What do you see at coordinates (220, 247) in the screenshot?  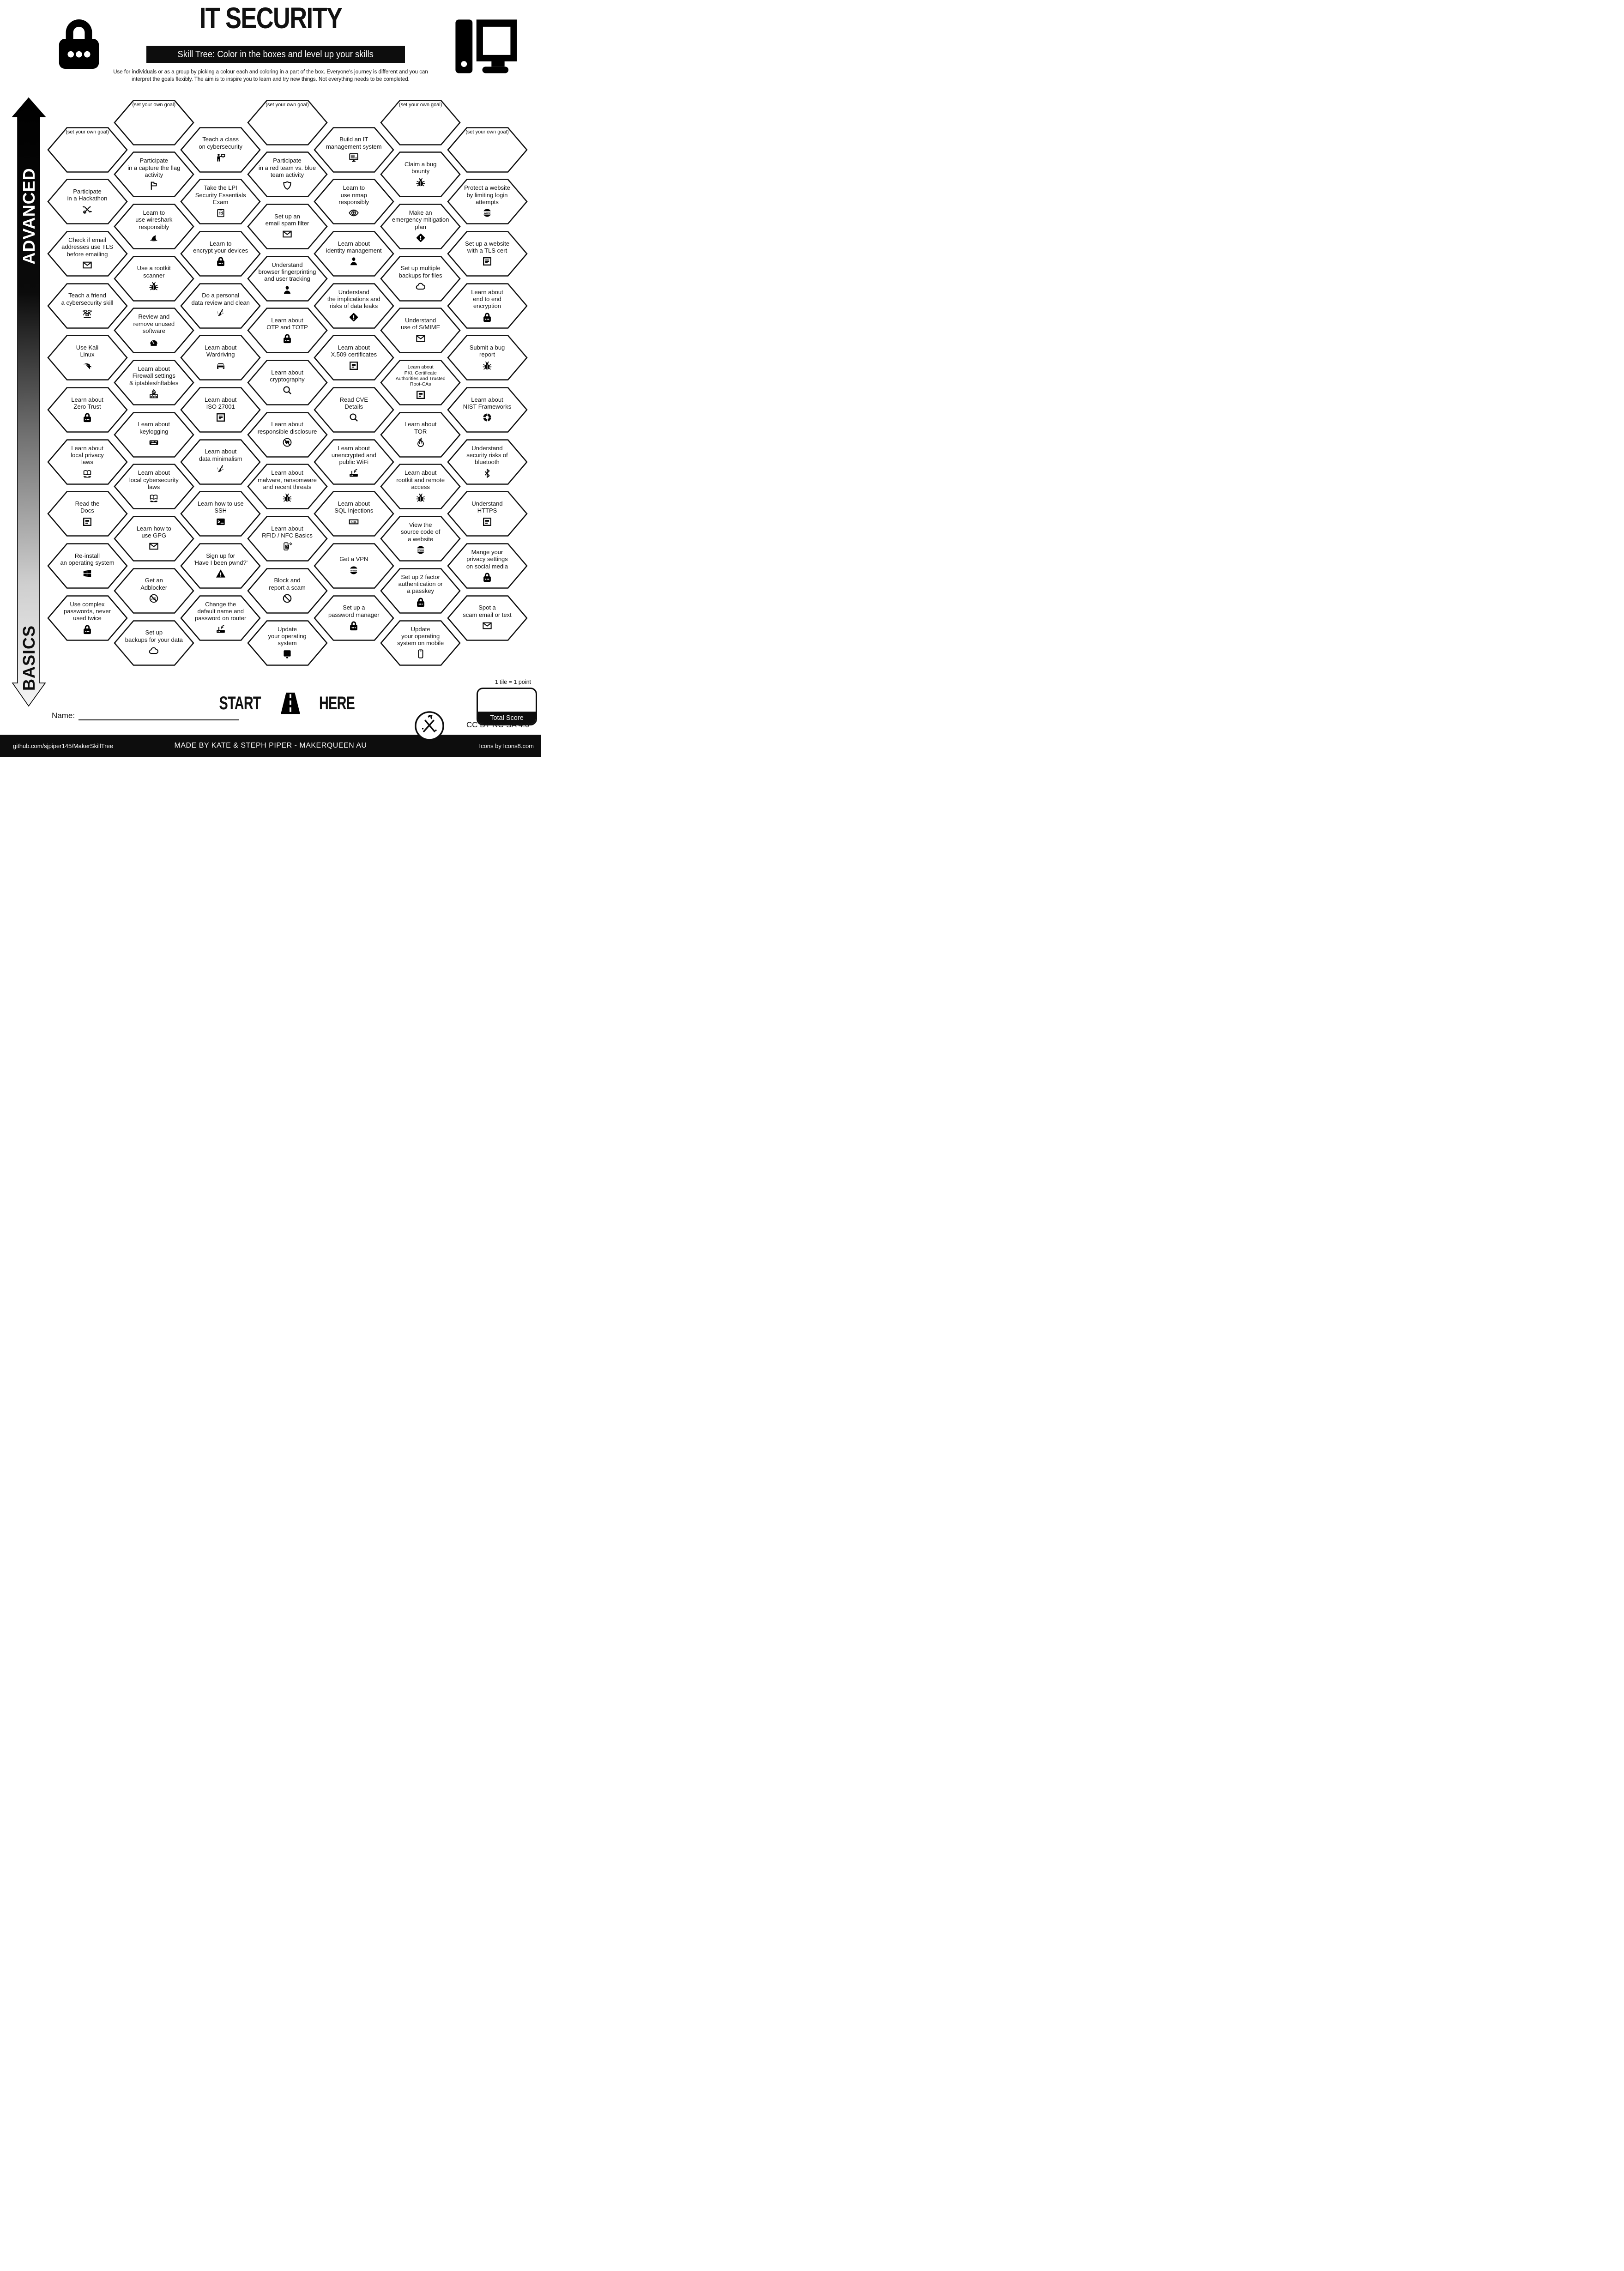 I see `skill-label: Learn to encrypt your devices` at bounding box center [220, 247].